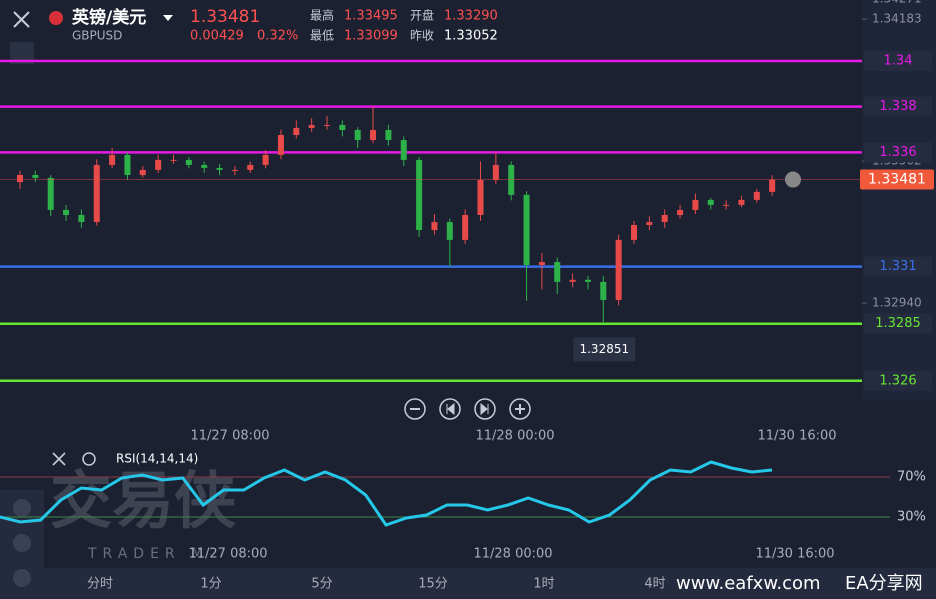 The width and height of the screenshot is (936, 599). Describe the element at coordinates (168, 18) in the screenshot. I see `dropdown` at that location.